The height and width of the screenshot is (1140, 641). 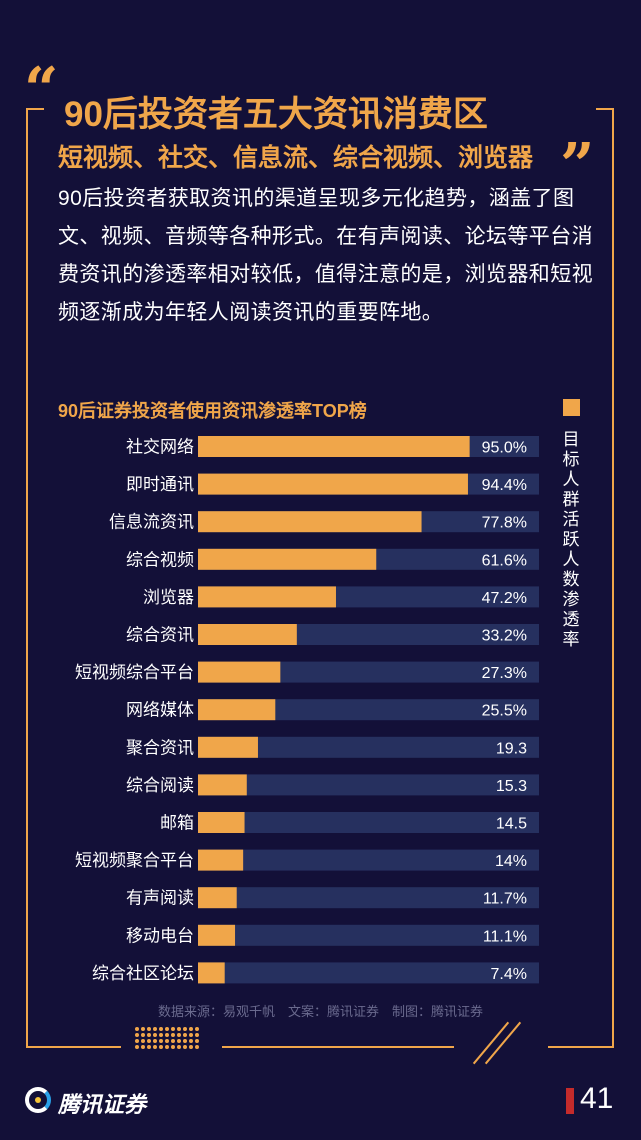 What do you see at coordinates (160, 935) in the screenshot?
I see `category-label: 移动电台` at bounding box center [160, 935].